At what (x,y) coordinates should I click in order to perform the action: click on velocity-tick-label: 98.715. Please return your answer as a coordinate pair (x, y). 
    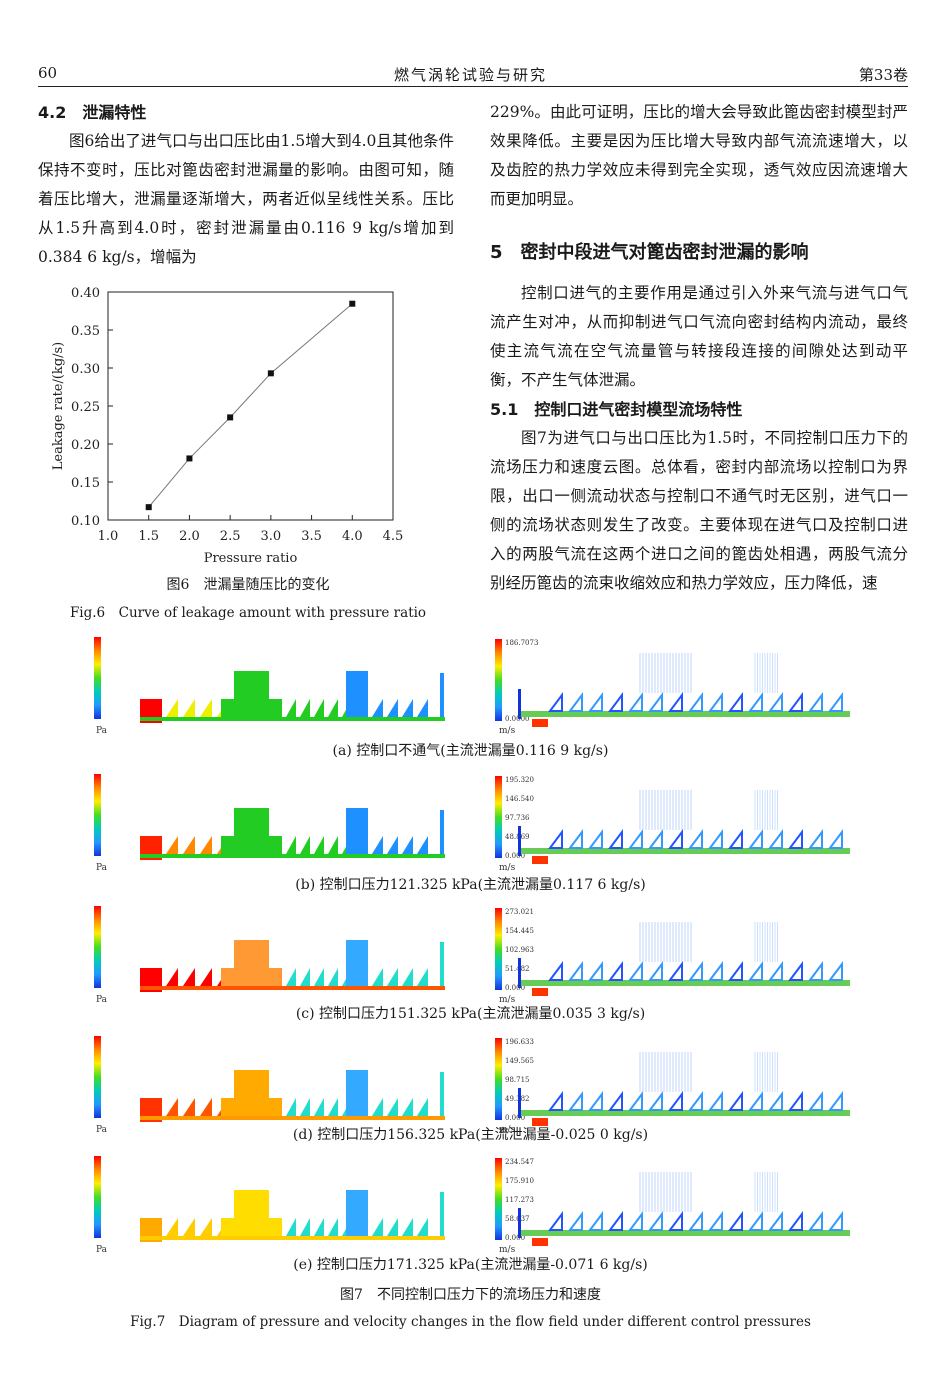
    Looking at the image, I should click on (517, 1080).